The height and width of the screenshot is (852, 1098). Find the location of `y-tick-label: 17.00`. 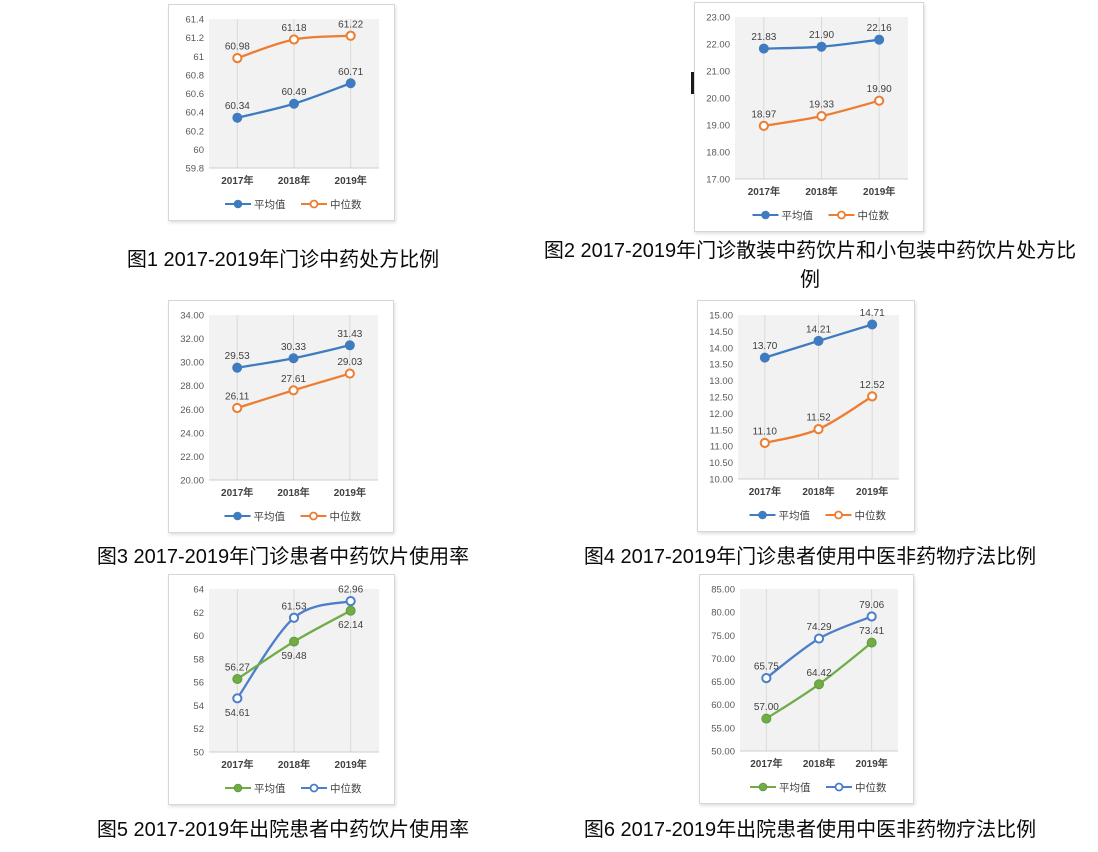

y-tick-label: 17.00 is located at coordinates (718, 180).